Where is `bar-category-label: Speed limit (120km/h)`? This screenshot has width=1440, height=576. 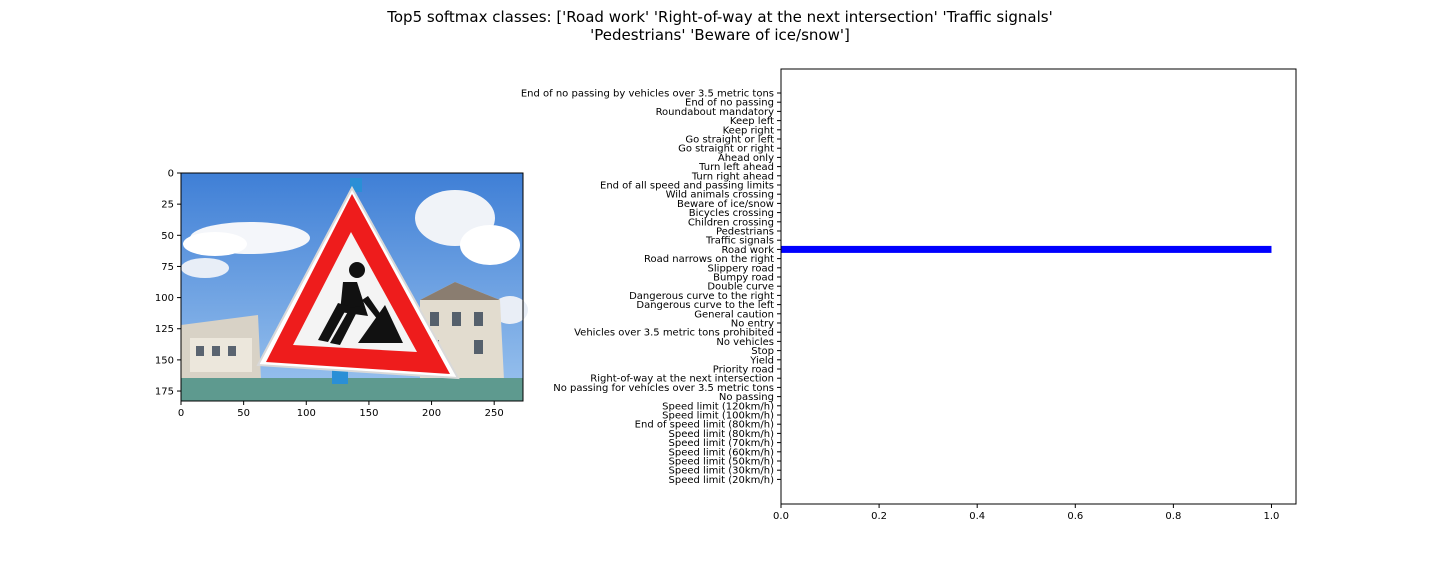
bar-category-label: Speed limit (120km/h) is located at coordinates (718, 406).